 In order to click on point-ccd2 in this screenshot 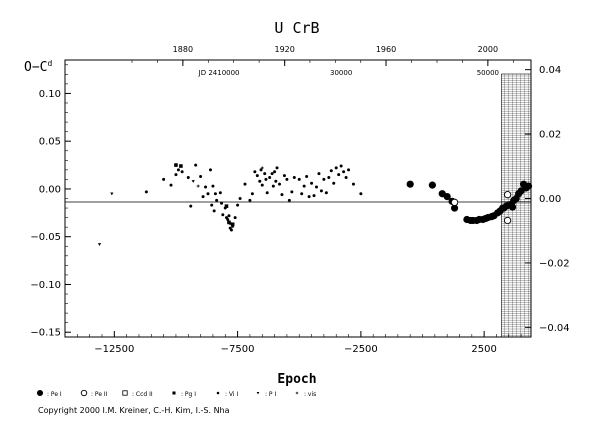, I will do `click(125, 393)`.